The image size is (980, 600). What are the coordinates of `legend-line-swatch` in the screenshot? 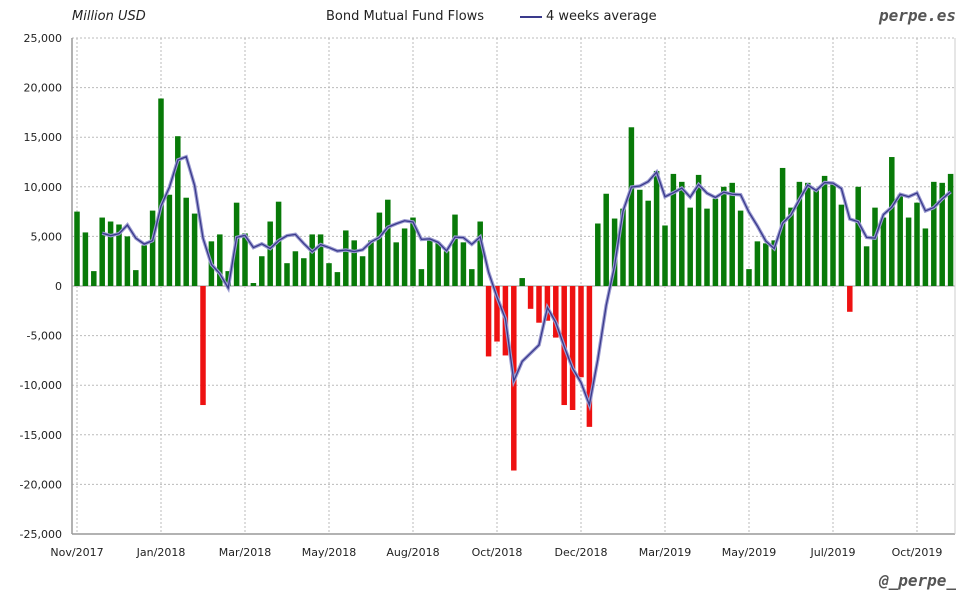 It's located at (531, 16).